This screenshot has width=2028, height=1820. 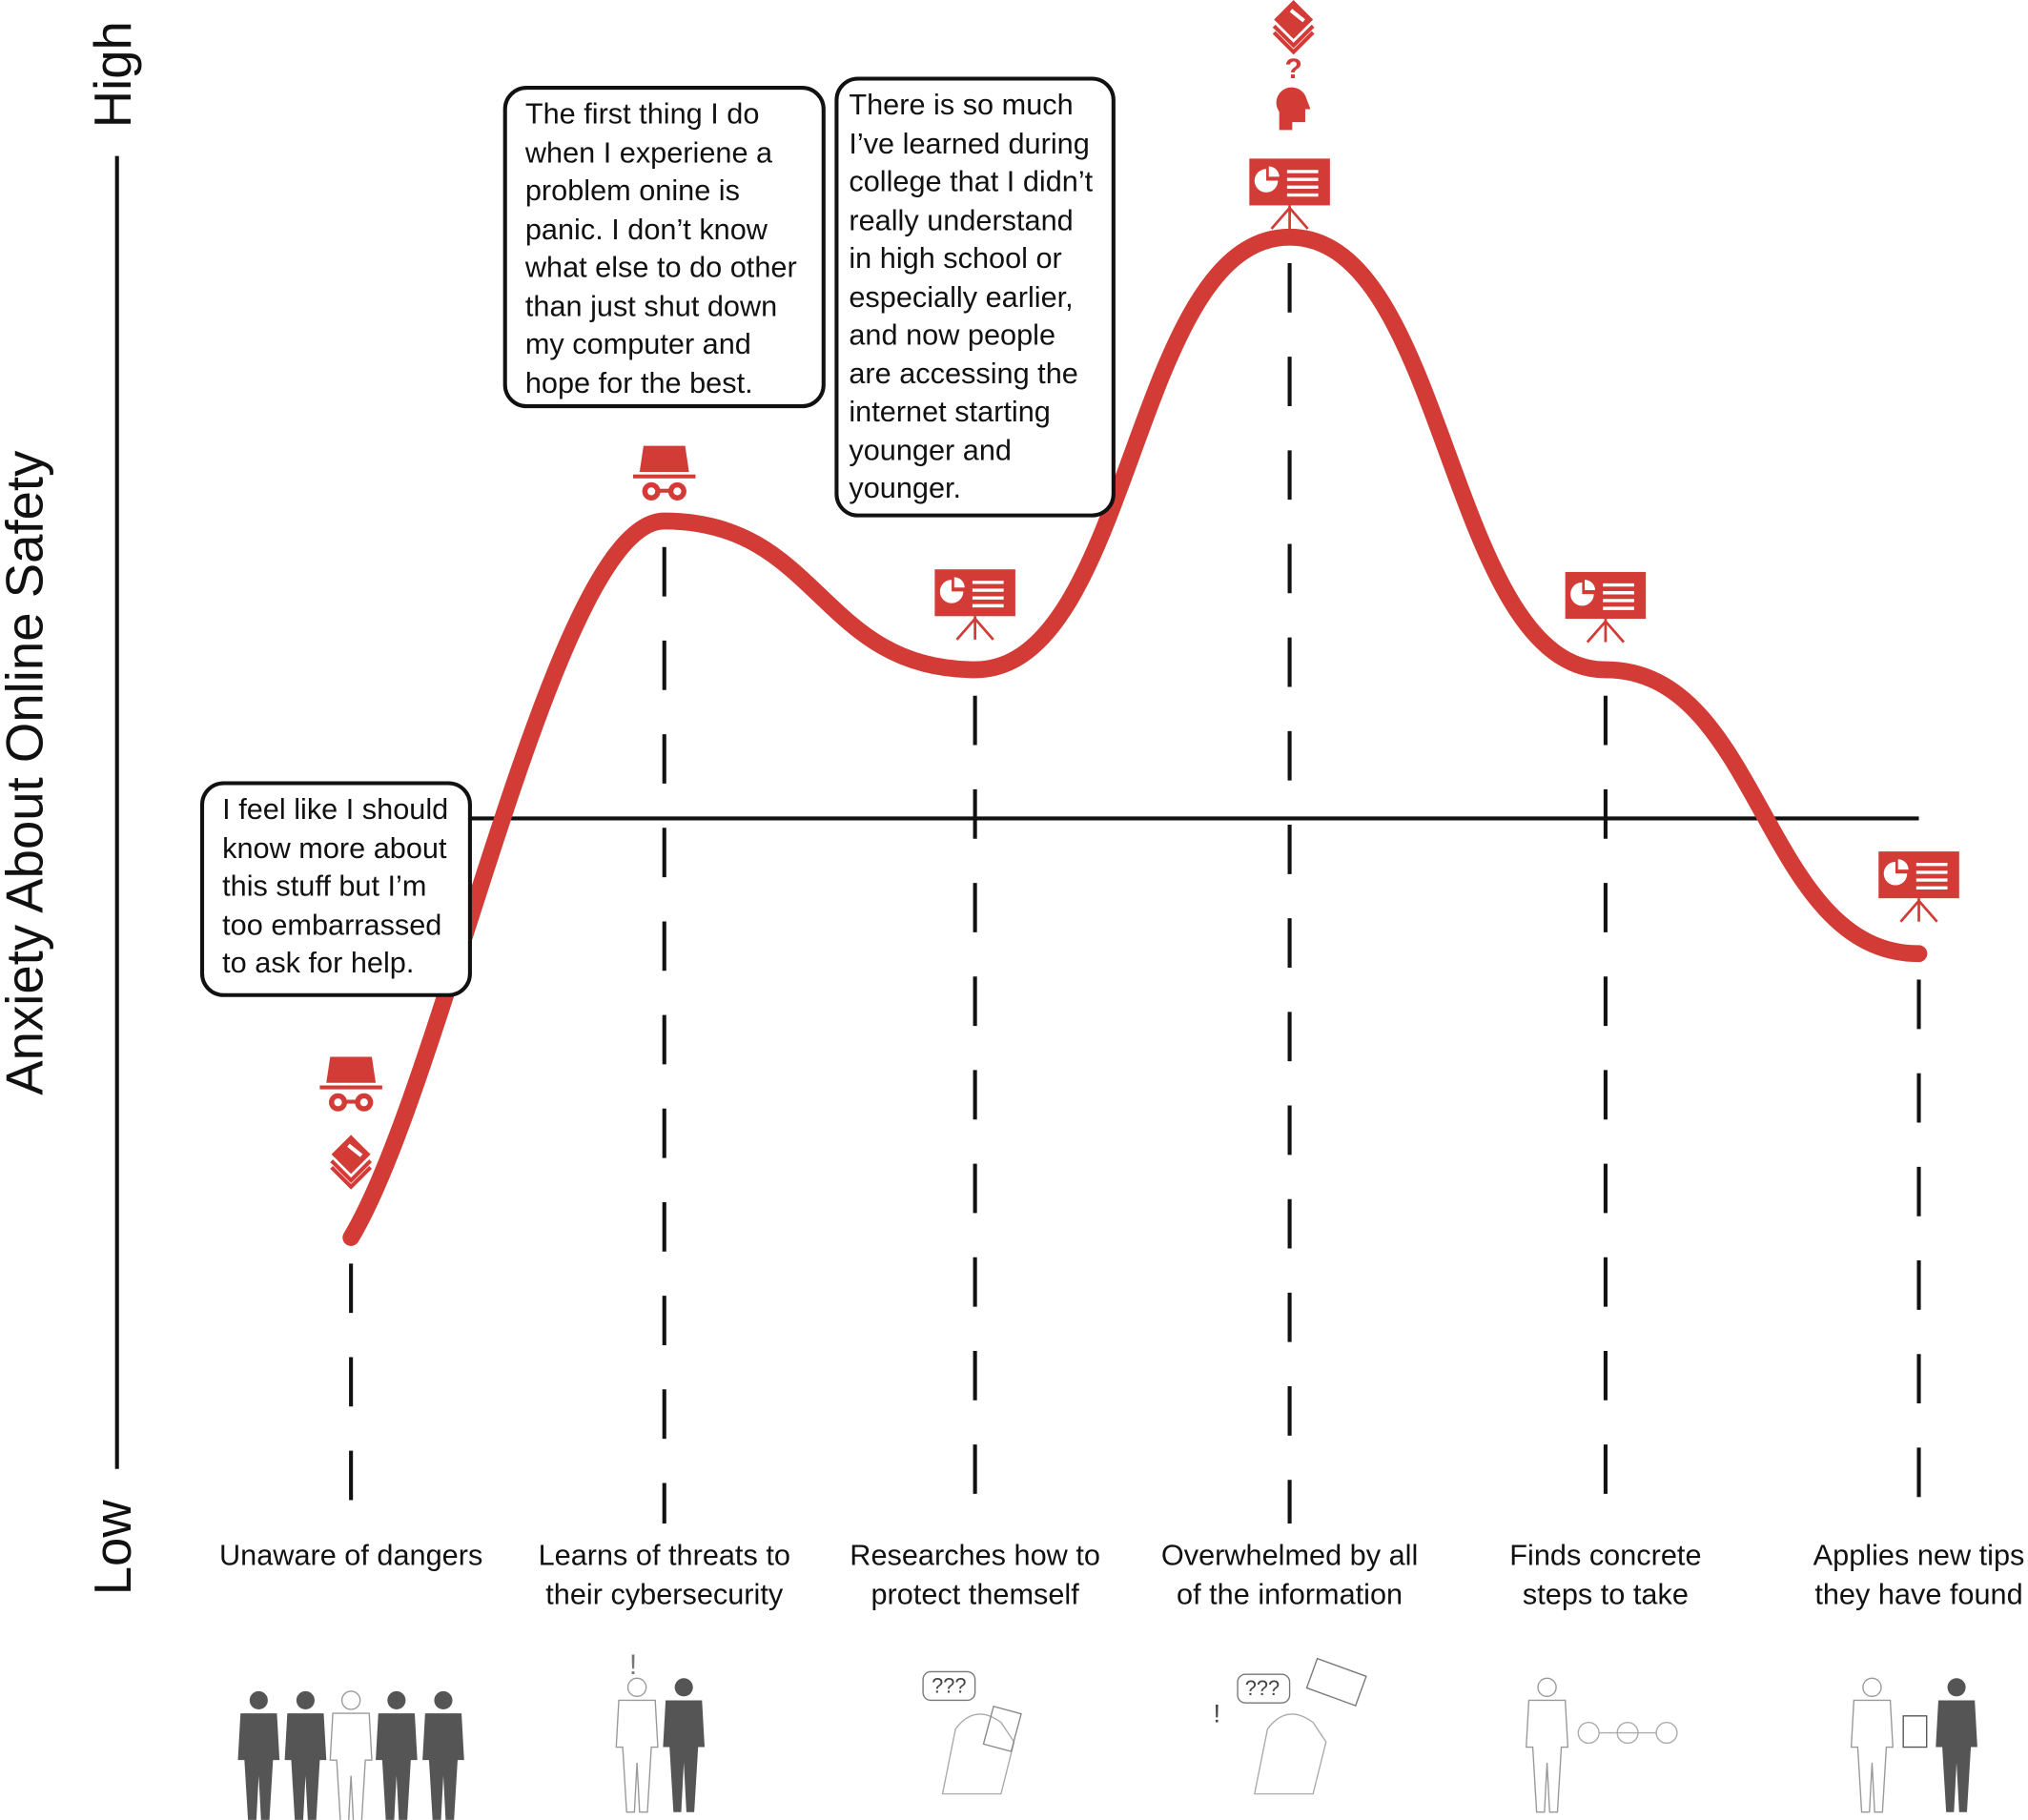 What do you see at coordinates (648, 152) in the screenshot?
I see `callout-line: when I experiene a` at bounding box center [648, 152].